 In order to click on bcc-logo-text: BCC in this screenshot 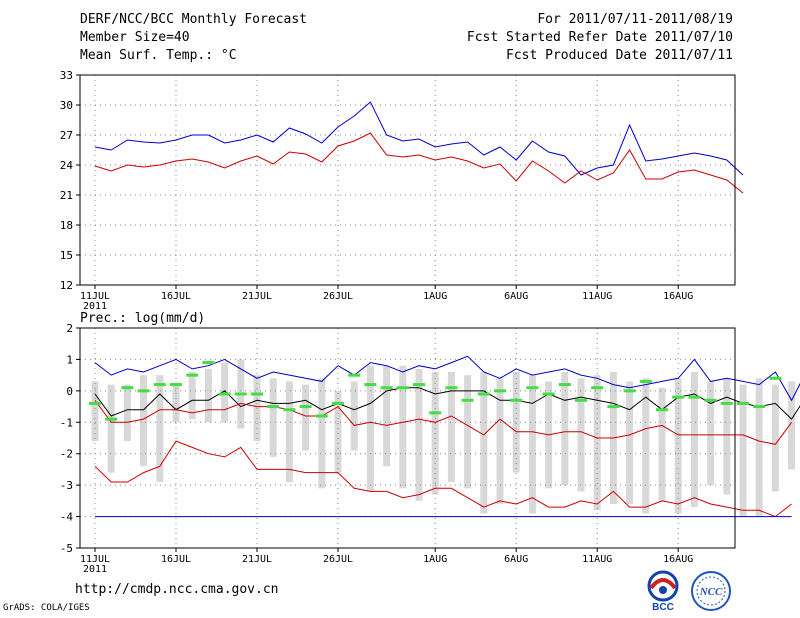, I will do `click(663, 607)`.